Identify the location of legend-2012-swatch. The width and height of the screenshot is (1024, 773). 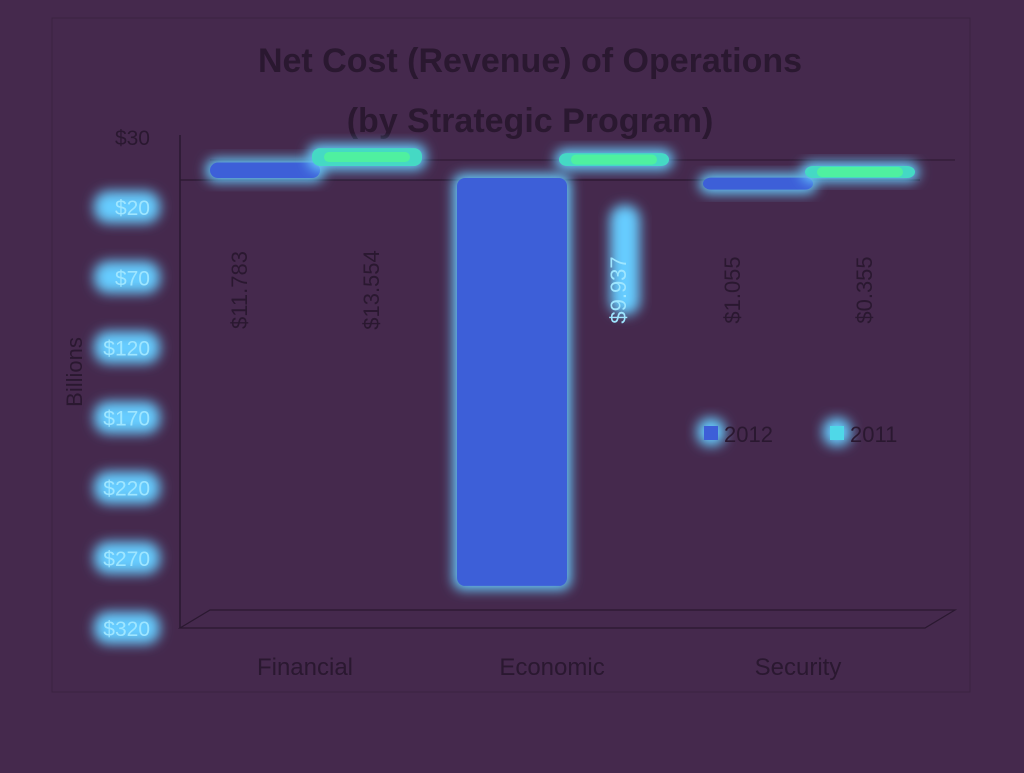
(711, 433).